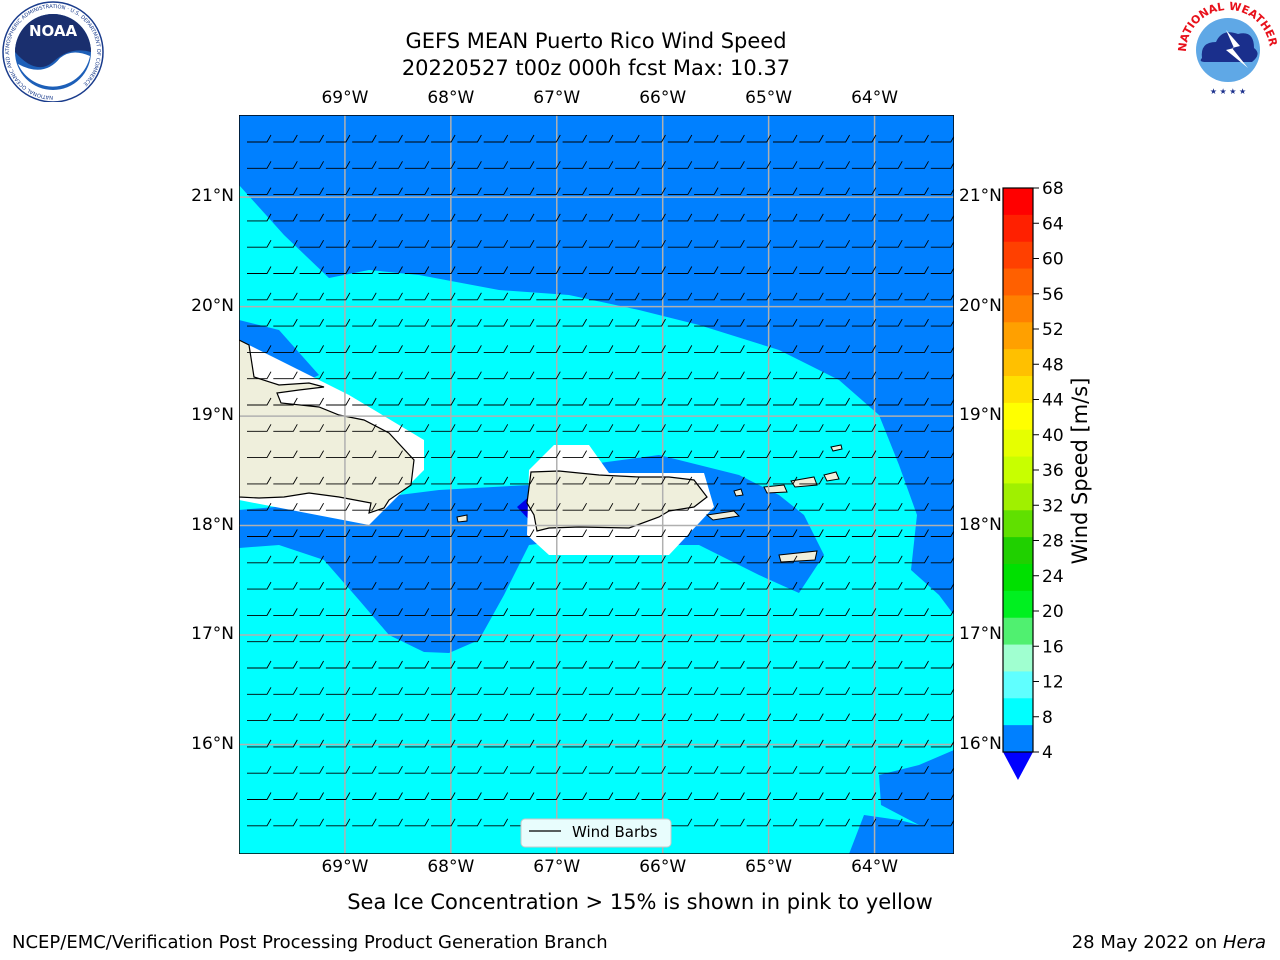 Image resolution: width=1280 pixels, height=960 pixels. I want to click on footer-host: Hera, so click(1244, 942).